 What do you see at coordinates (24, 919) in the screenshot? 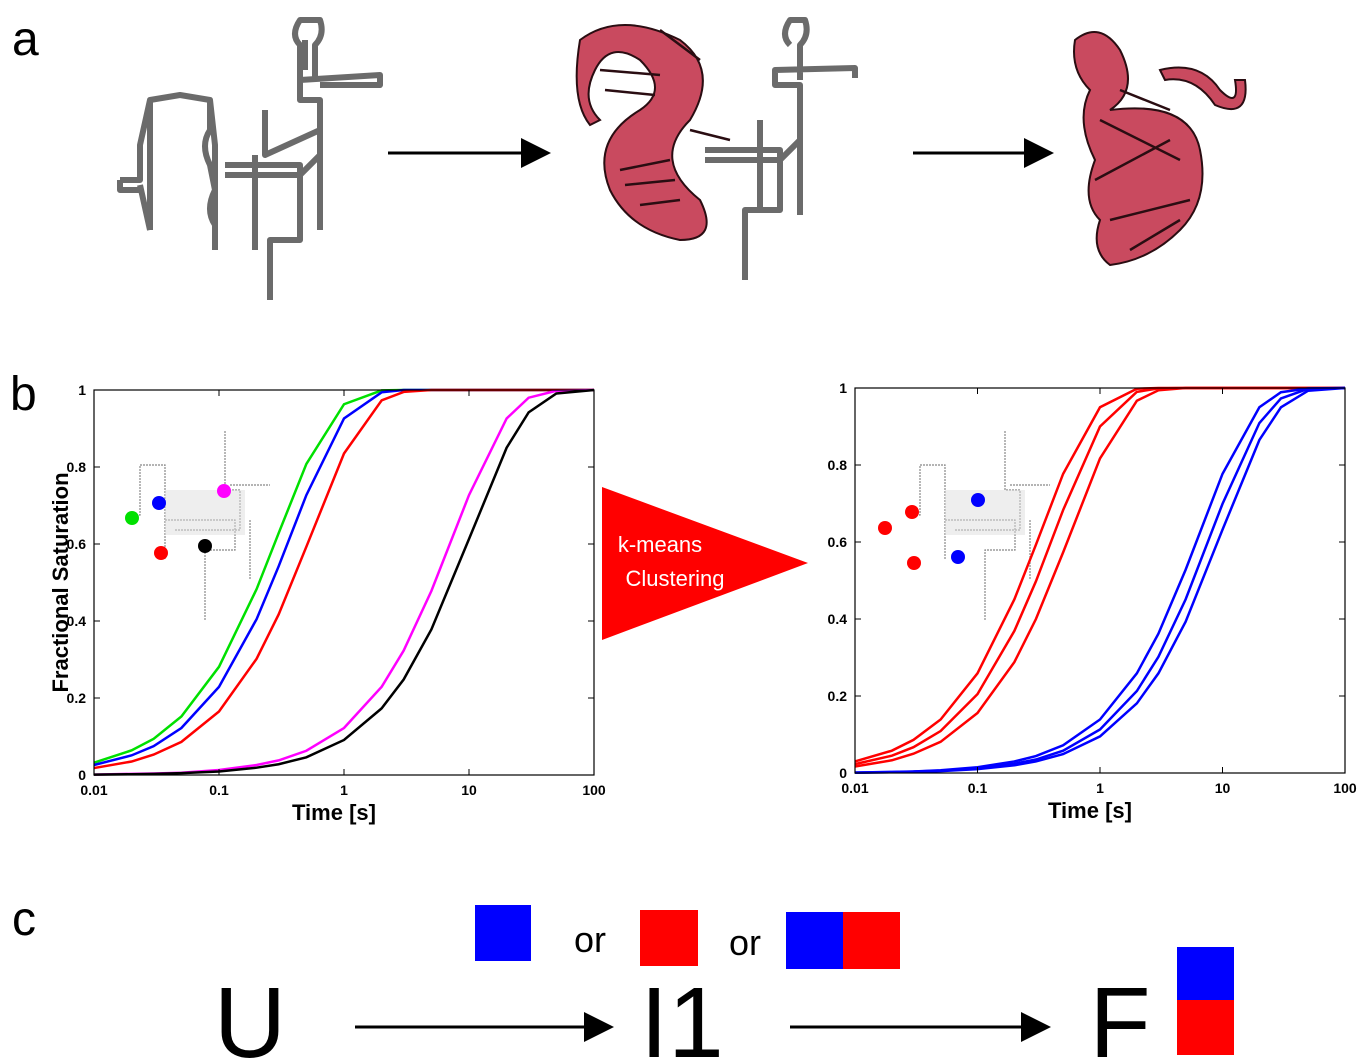
I see `panel-label: c` at bounding box center [24, 919].